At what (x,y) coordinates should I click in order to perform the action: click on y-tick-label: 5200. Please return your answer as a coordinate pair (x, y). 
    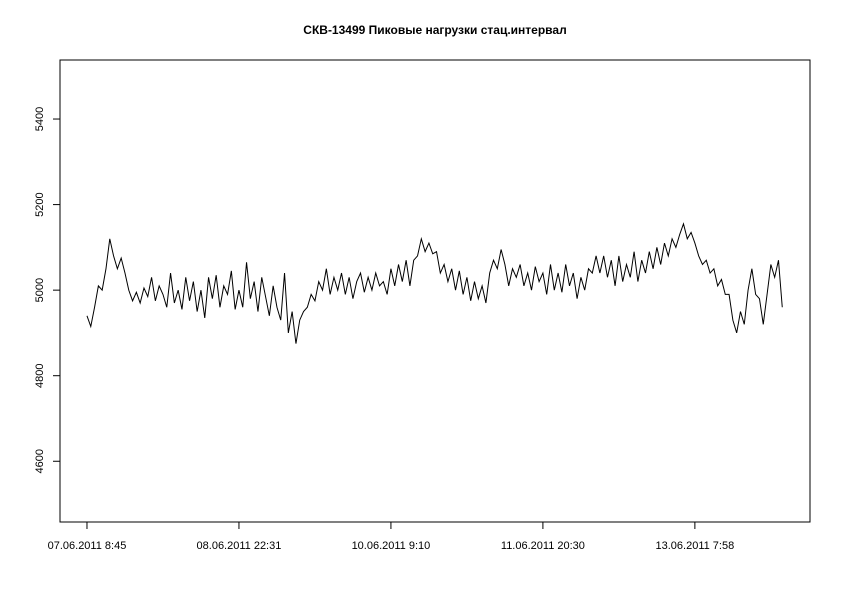
    Looking at the image, I should click on (40, 204).